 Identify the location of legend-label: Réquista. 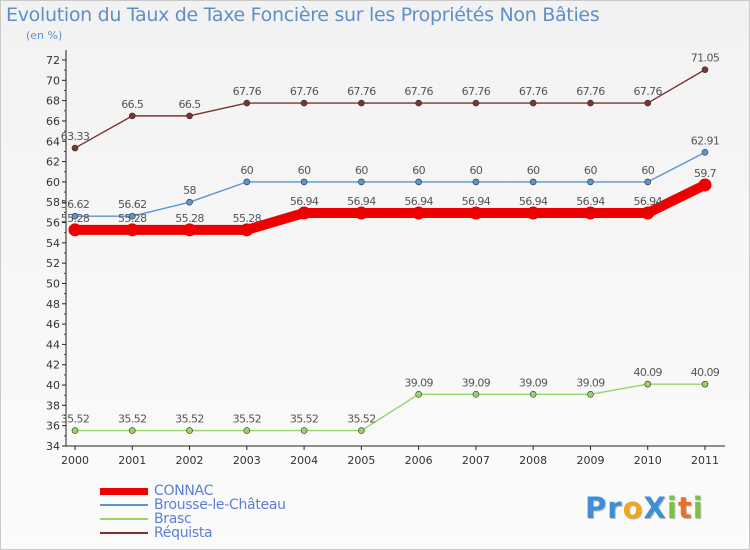
(183, 533).